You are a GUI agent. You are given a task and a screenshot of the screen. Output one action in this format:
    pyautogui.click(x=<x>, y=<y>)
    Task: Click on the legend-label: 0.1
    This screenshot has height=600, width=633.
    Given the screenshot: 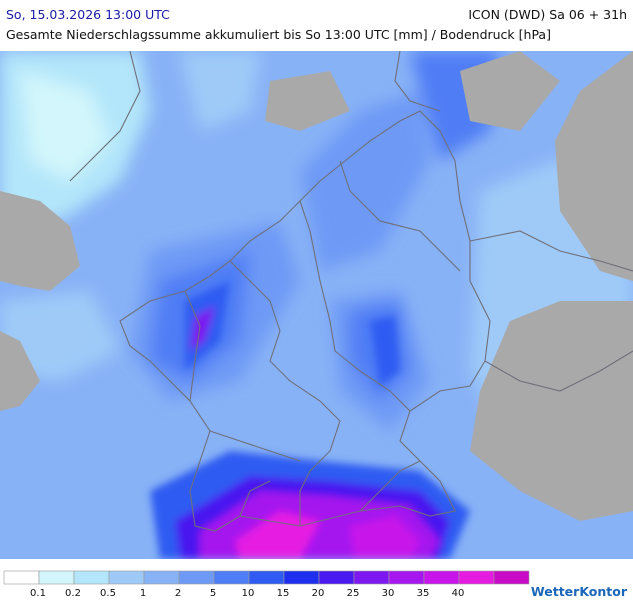 What is the action you would take?
    pyautogui.click(x=38, y=593)
    